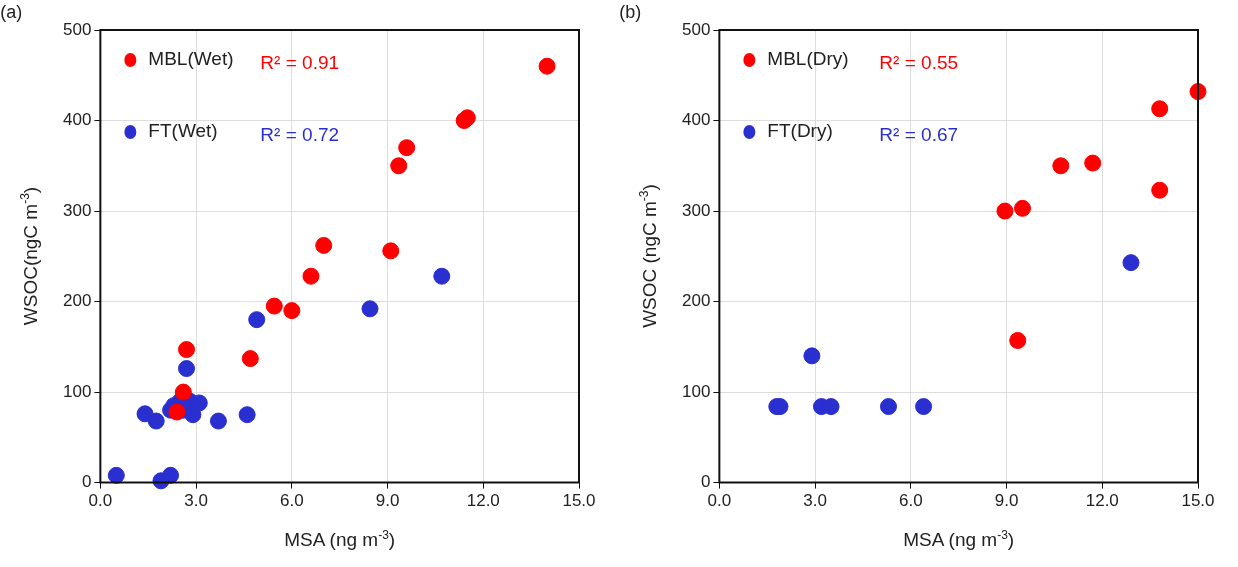 The height and width of the screenshot is (567, 1238). I want to click on legend-label: MBL(Wet), so click(191, 59).